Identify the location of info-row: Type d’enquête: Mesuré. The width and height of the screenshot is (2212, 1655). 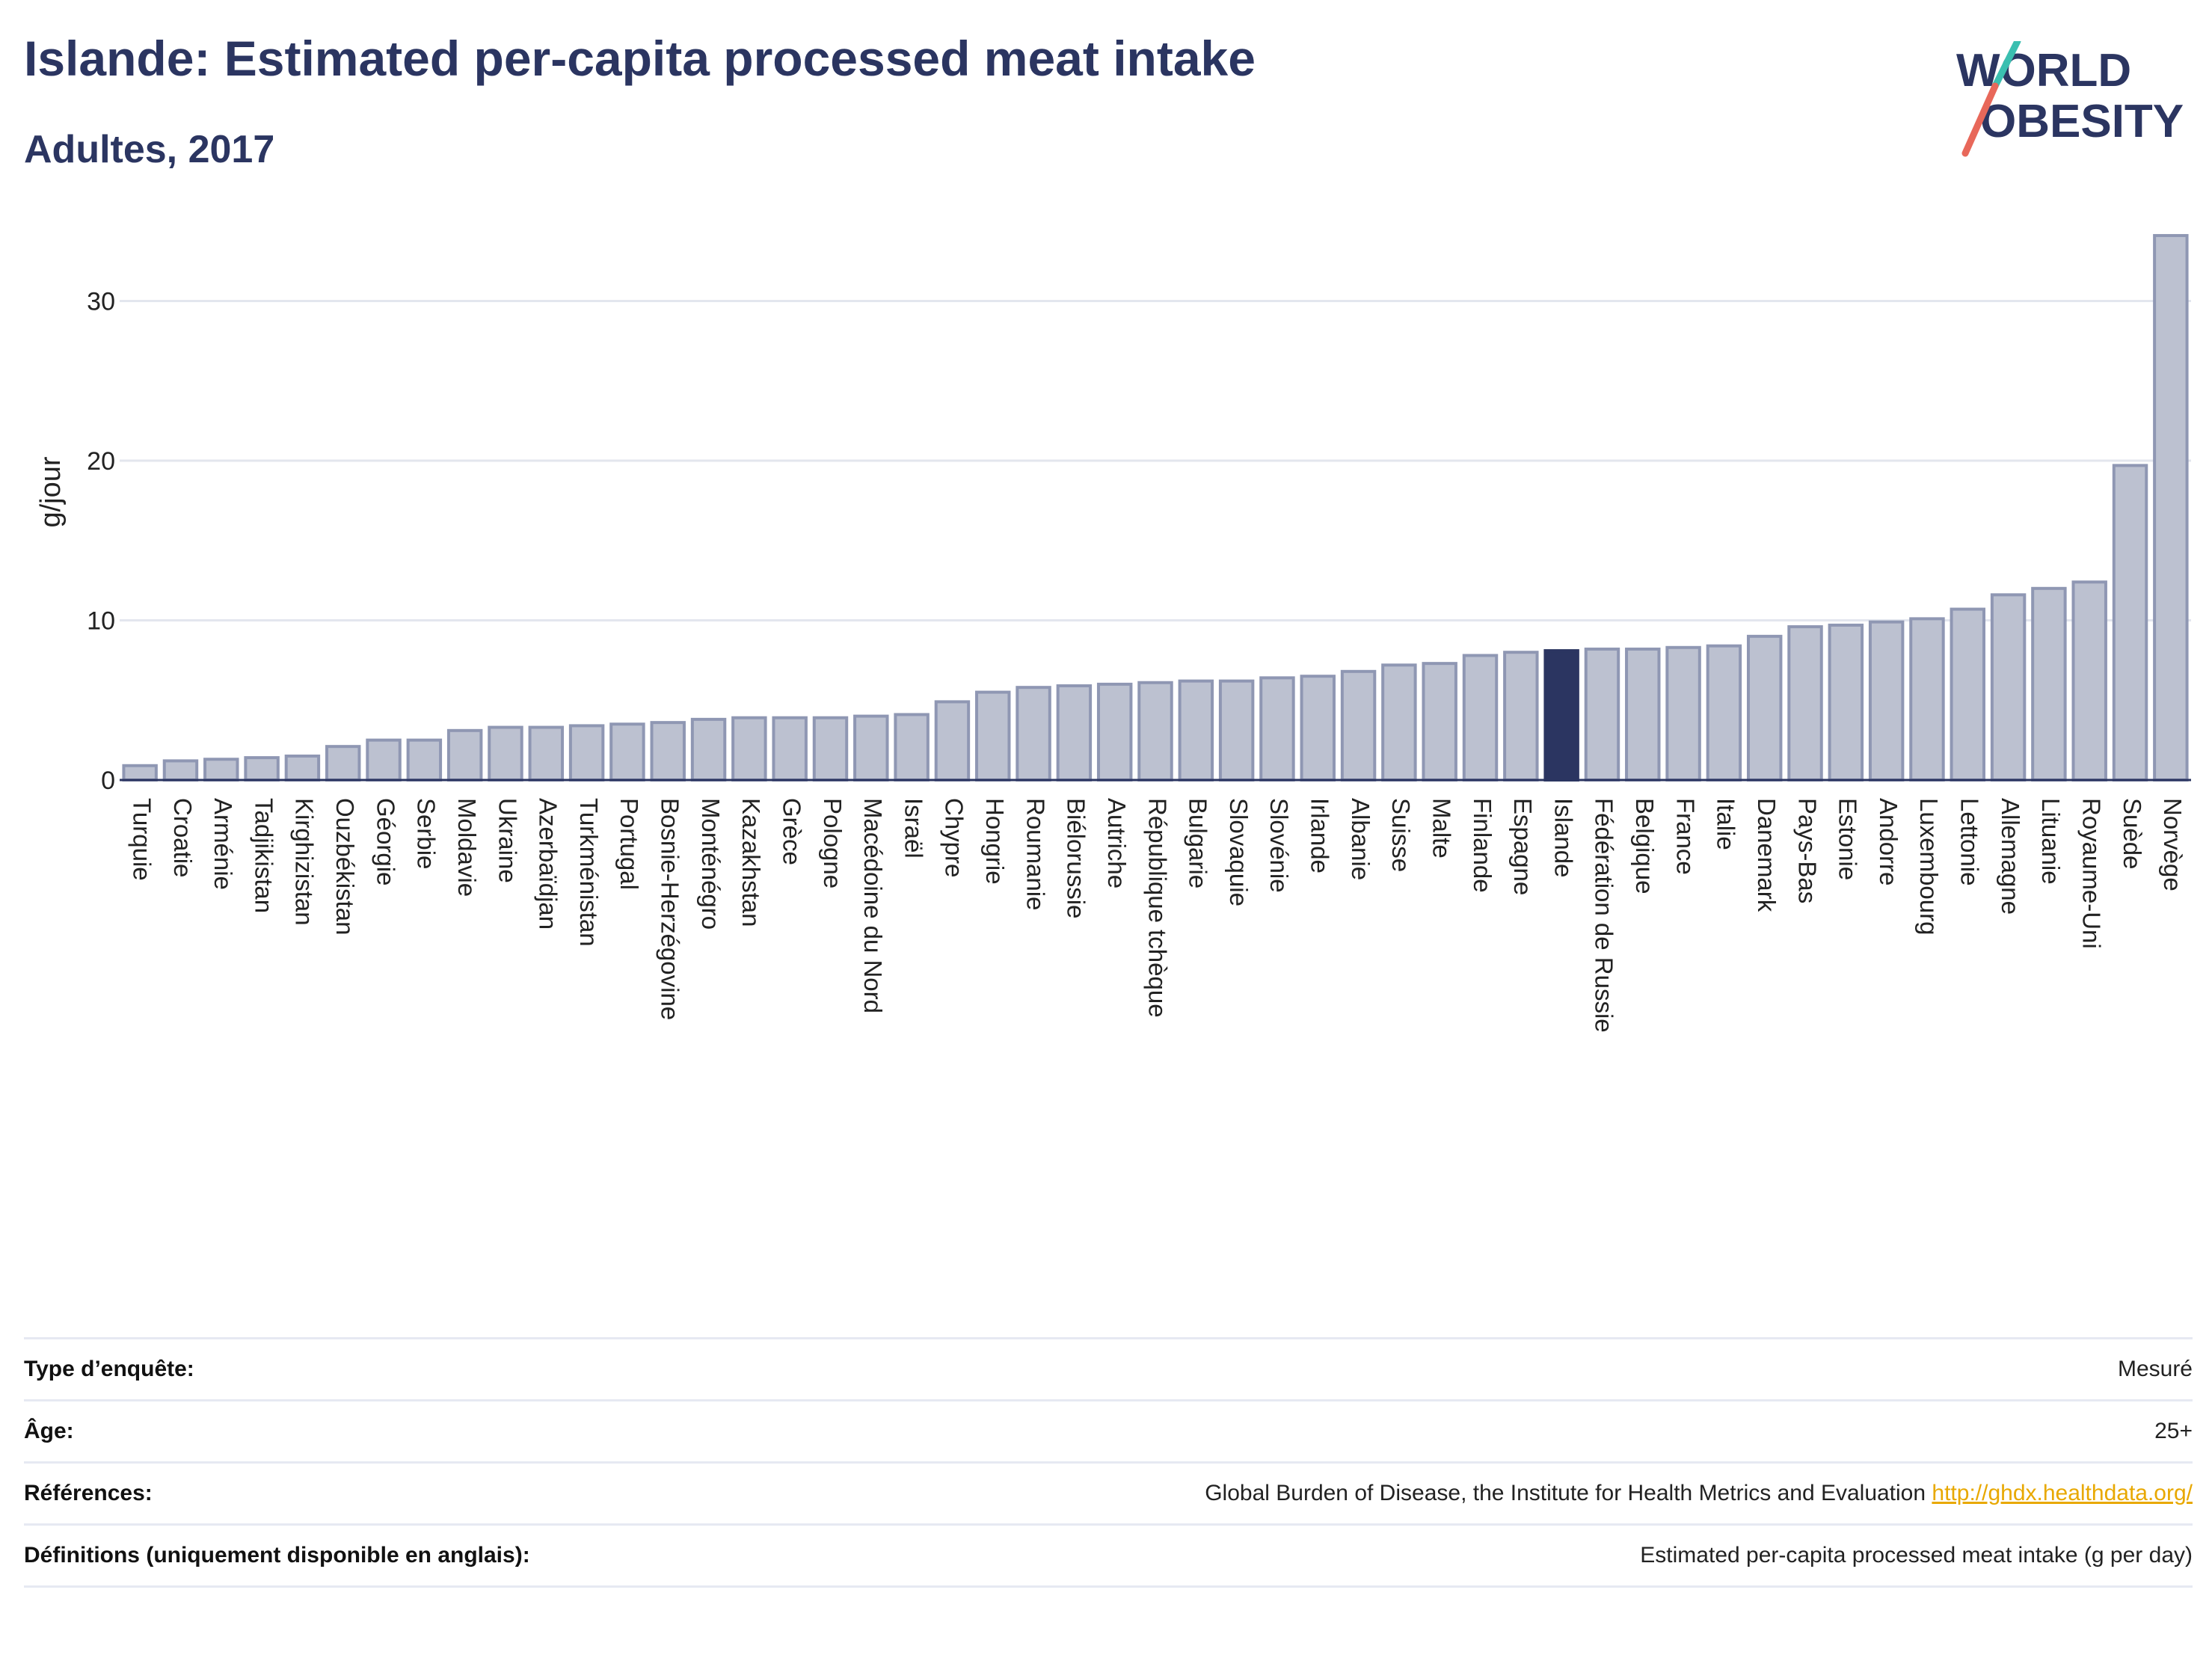
(1108, 1369).